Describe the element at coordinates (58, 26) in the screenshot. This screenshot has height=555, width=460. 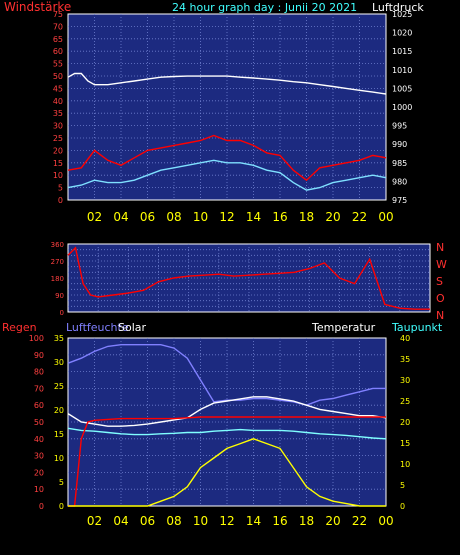
I see `y-tick-left: 70` at that location.